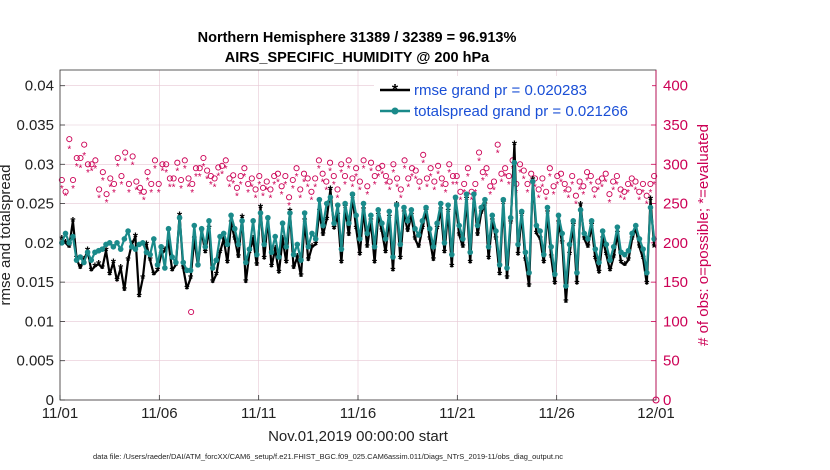  Describe the element at coordinates (675, 321) in the screenshot. I see `y2-tick-label: 100` at that location.